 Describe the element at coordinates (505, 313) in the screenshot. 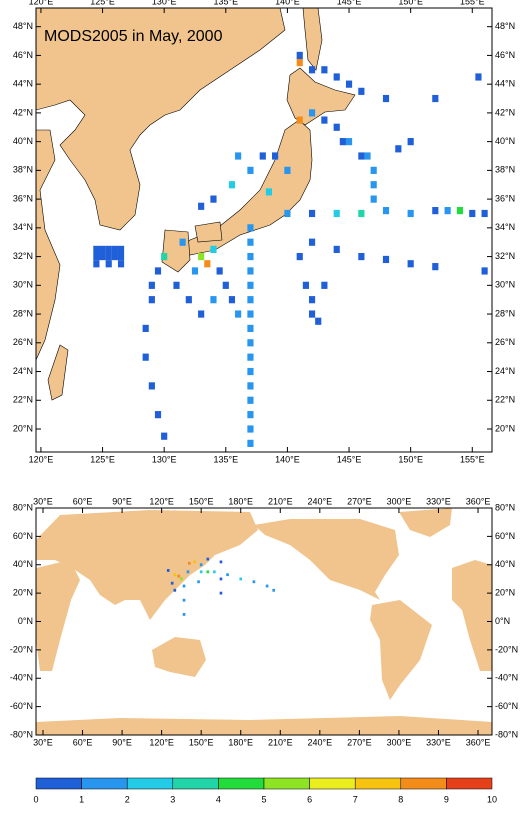

I see `y-tick-label: 28°N` at that location.